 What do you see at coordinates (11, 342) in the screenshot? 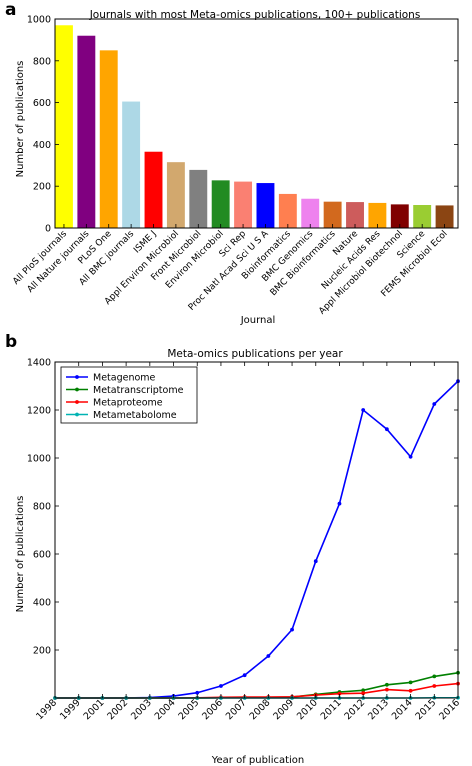
I see `panel-b-letter: b` at bounding box center [11, 342].